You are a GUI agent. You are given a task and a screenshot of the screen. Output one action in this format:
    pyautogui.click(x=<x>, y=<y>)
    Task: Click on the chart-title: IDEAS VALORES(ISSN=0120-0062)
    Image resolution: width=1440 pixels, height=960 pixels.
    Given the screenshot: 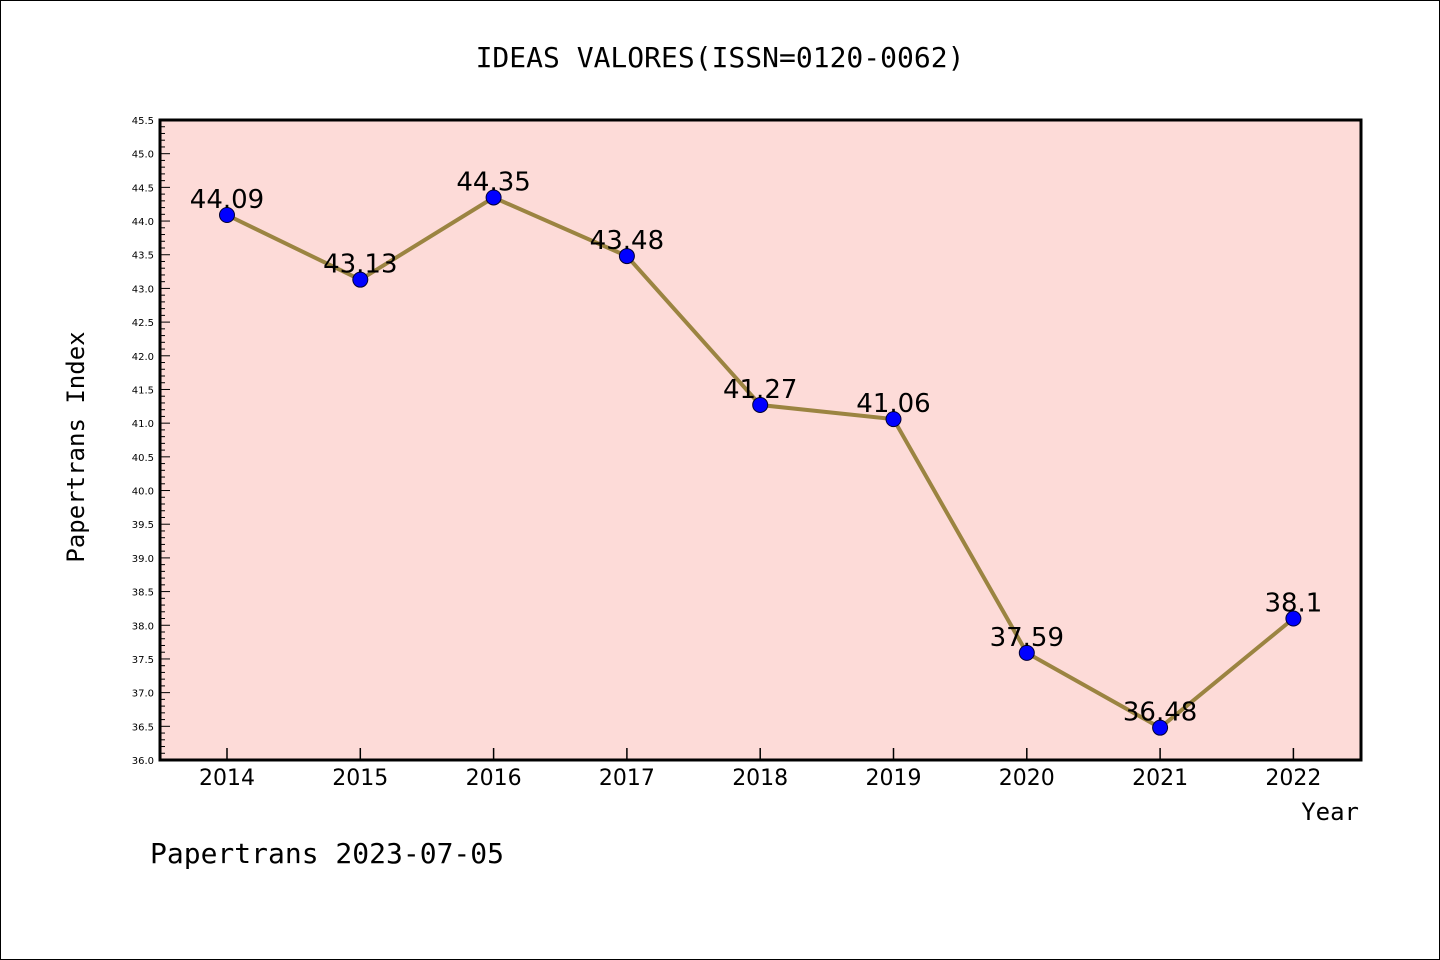 What is the action you would take?
    pyautogui.click(x=720, y=57)
    